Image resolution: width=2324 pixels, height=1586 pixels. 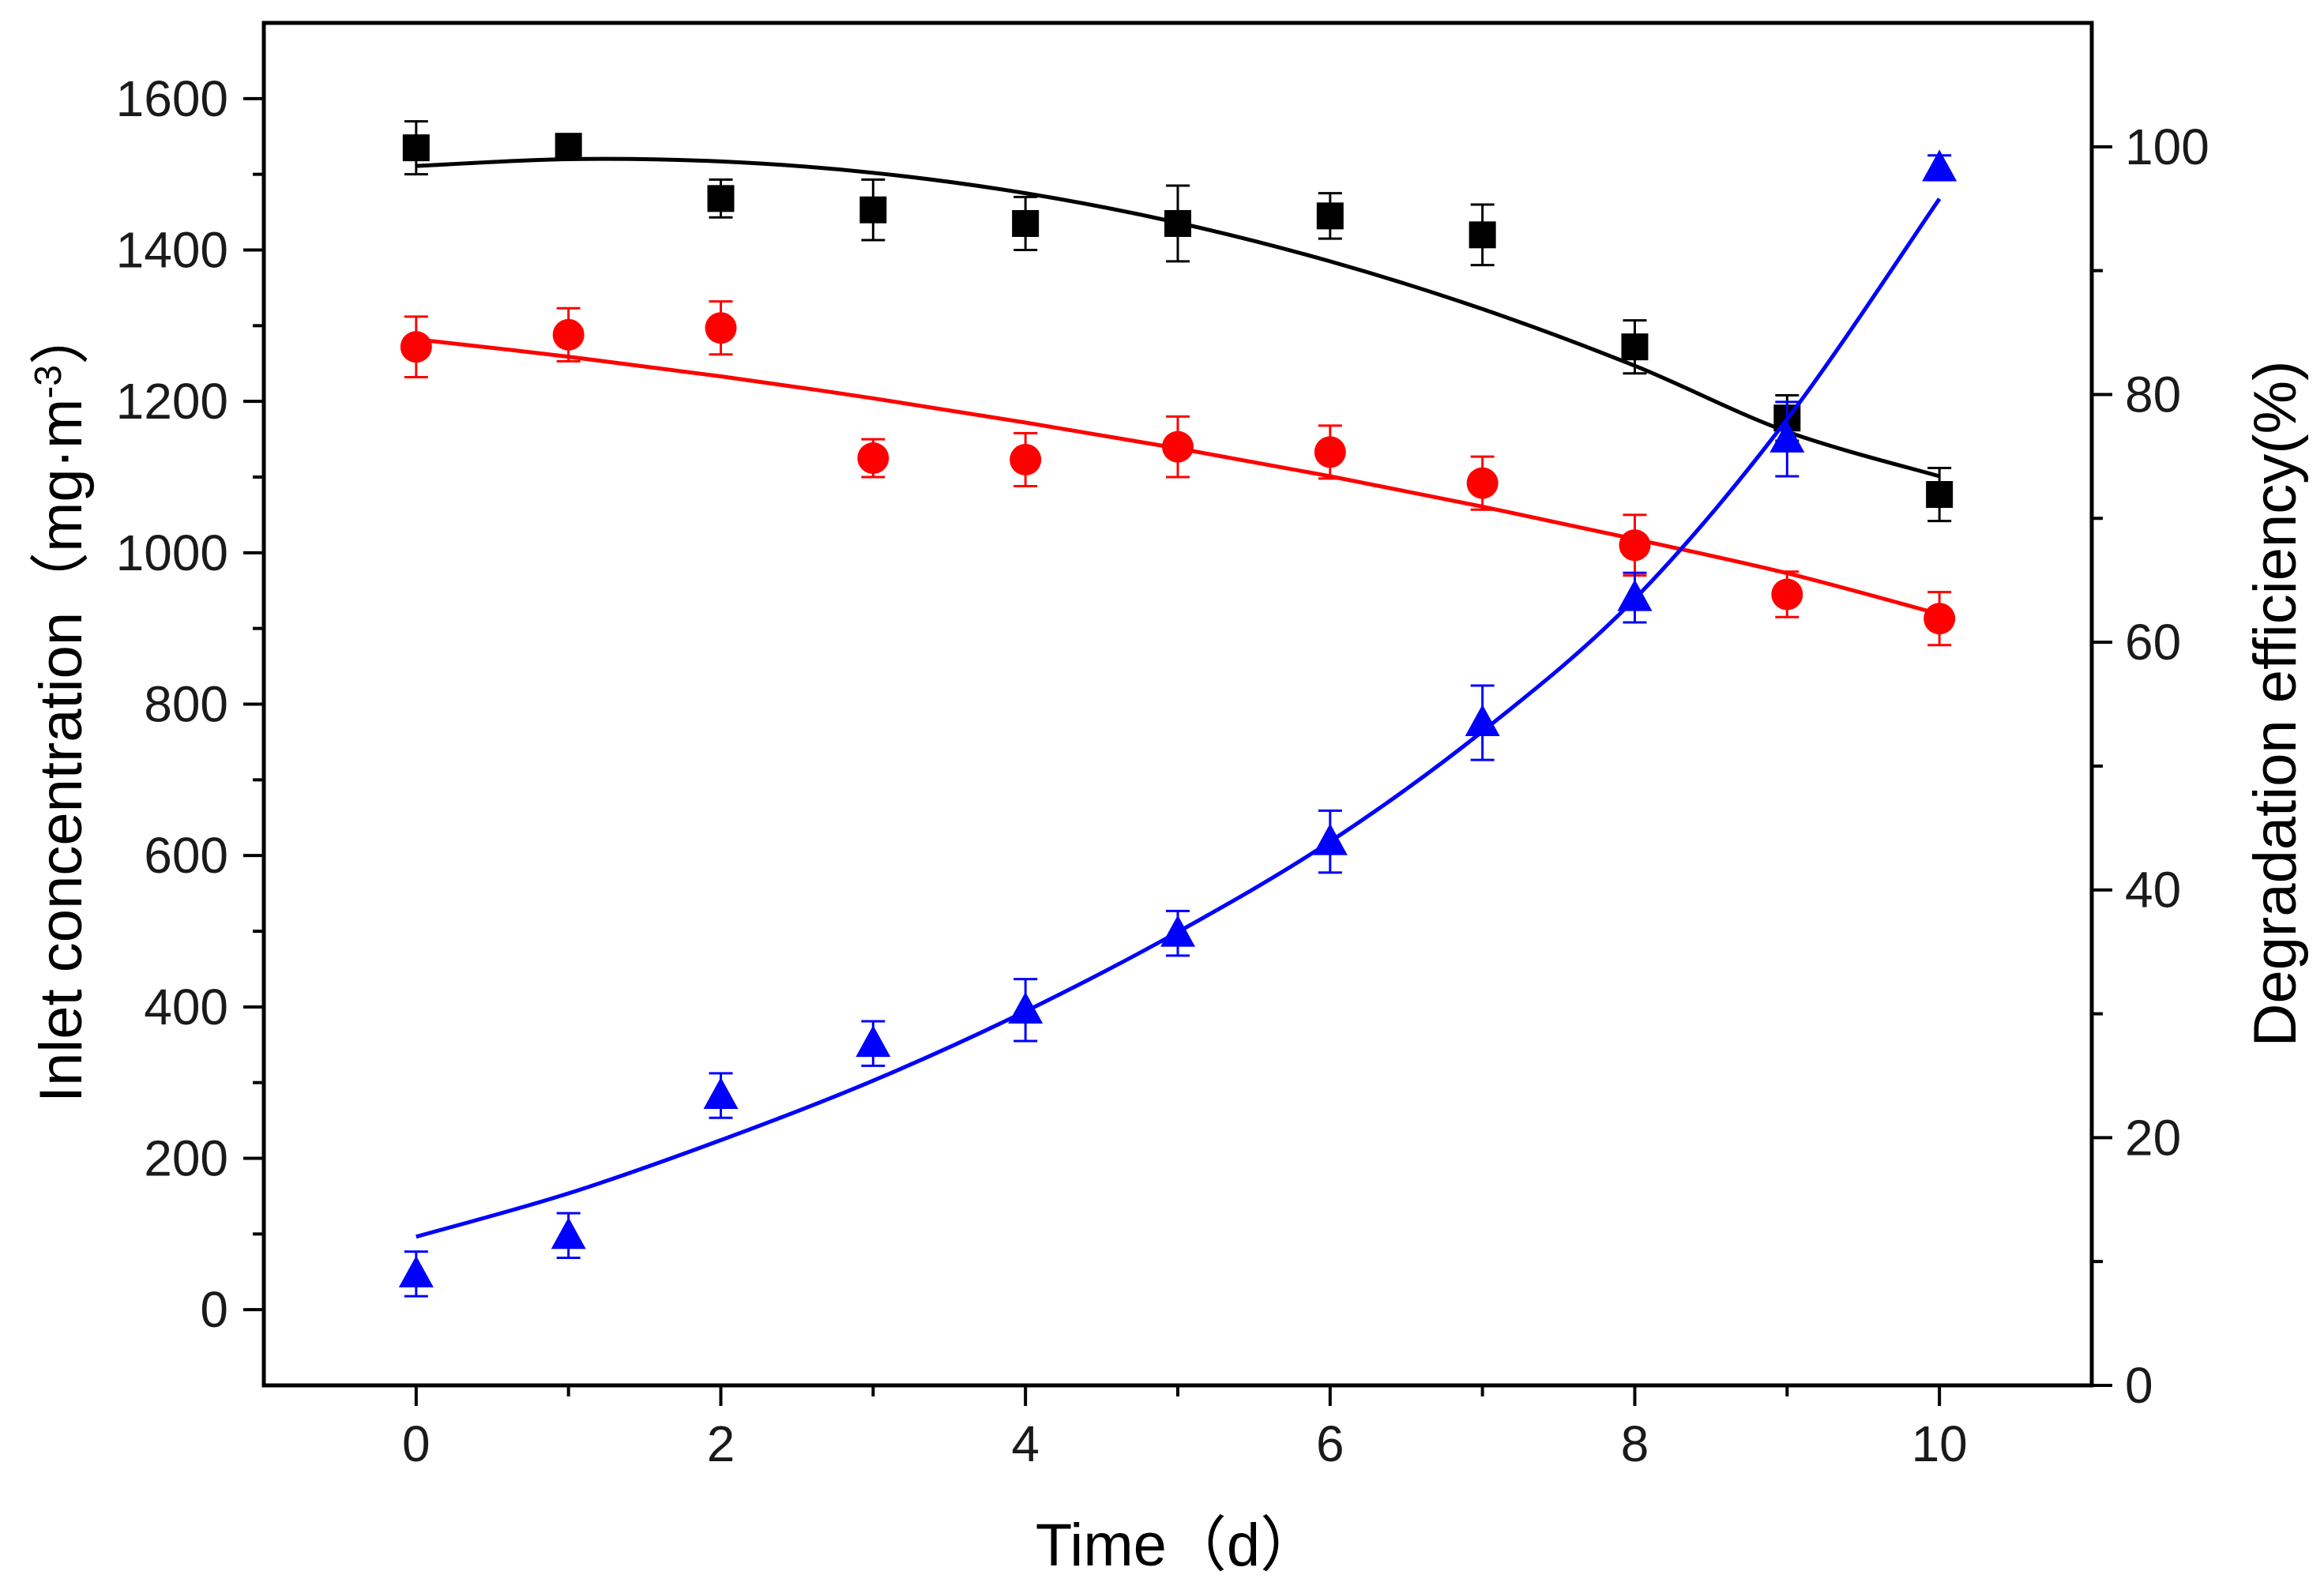 I want to click on y-axis-left-title-main: Inlet concentration（mg·m, so click(x=62, y=751).